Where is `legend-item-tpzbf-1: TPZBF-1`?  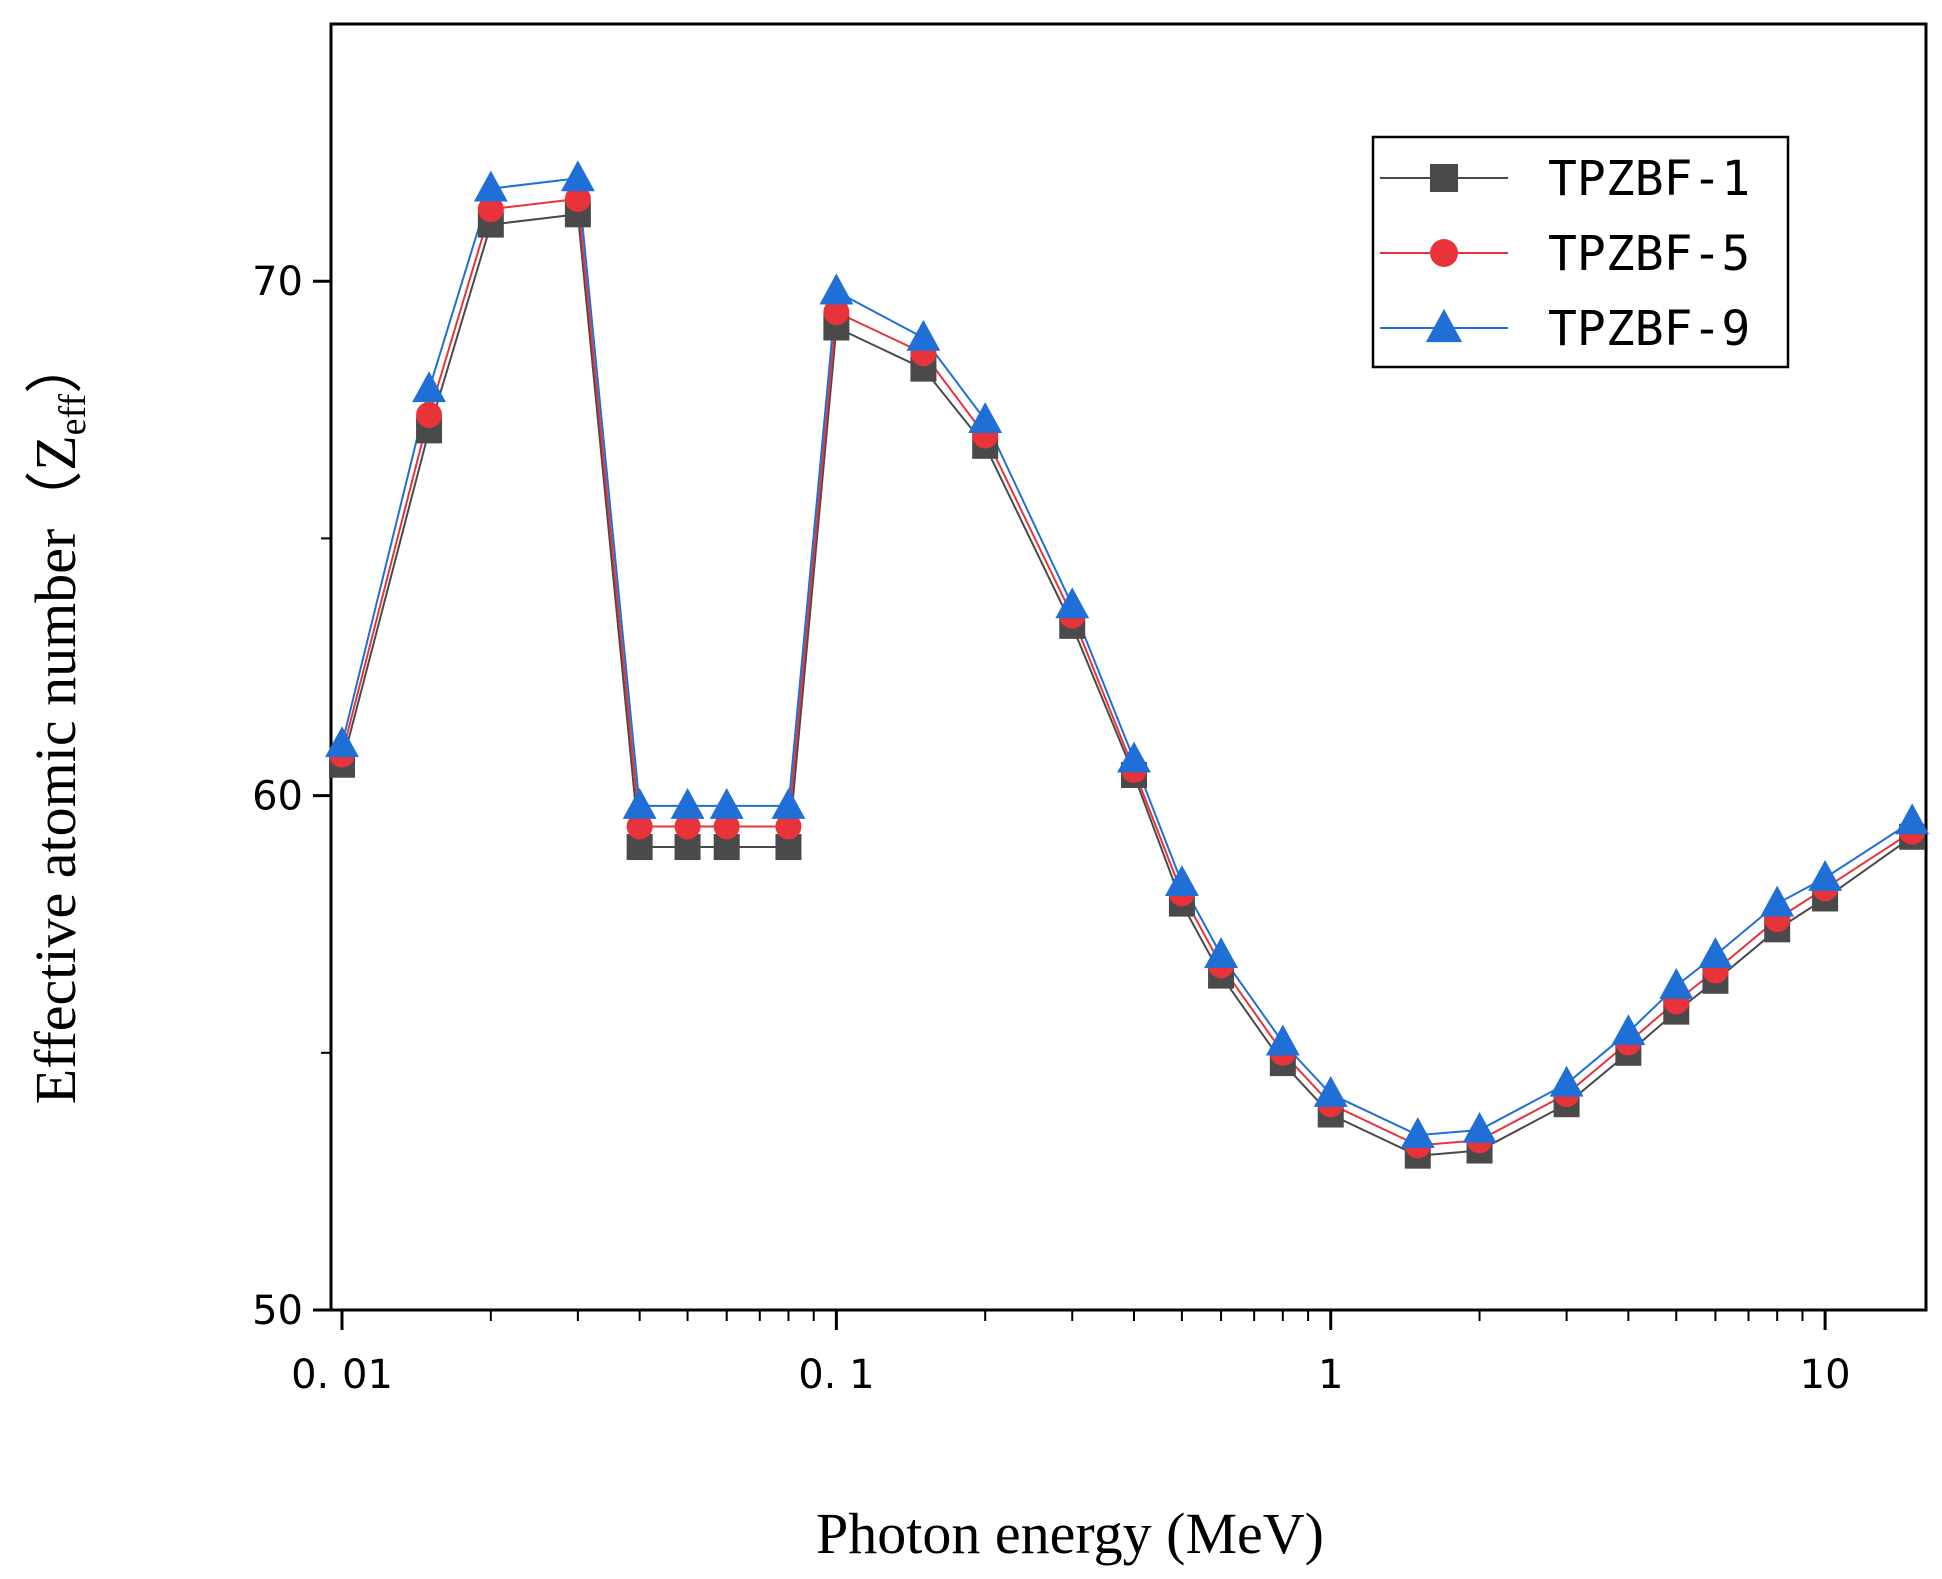 legend-item-tpzbf-1: TPZBF-1 is located at coordinates (1565, 179).